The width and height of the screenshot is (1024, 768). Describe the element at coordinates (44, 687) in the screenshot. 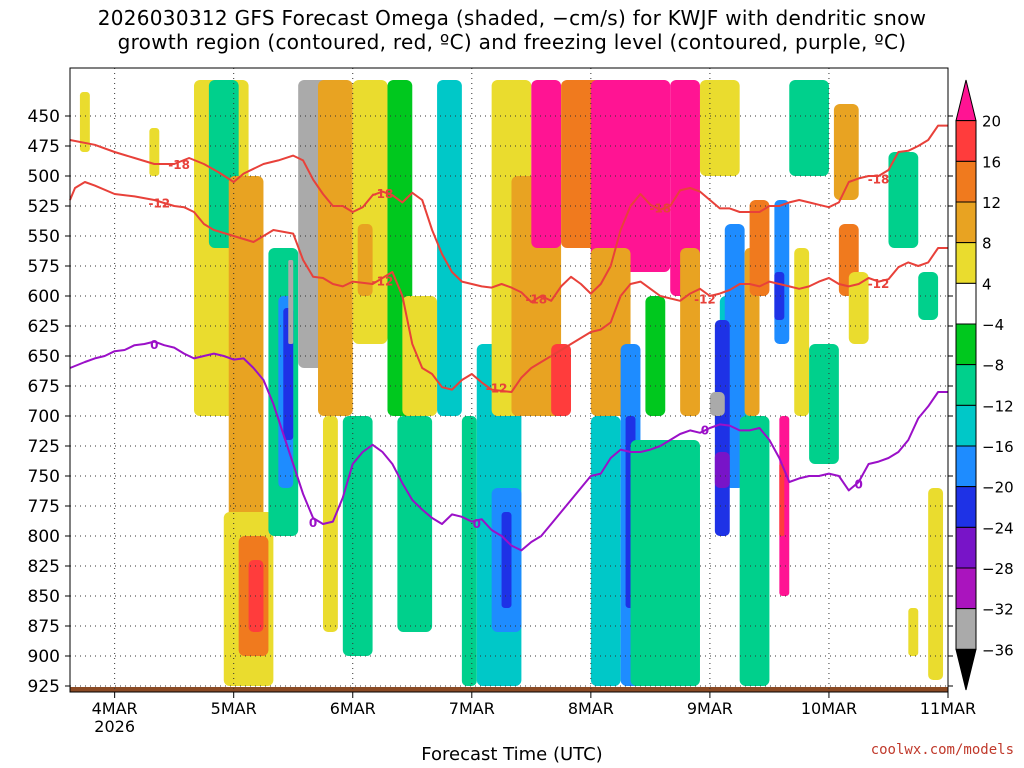

I see `y-tick-label: 925` at that location.